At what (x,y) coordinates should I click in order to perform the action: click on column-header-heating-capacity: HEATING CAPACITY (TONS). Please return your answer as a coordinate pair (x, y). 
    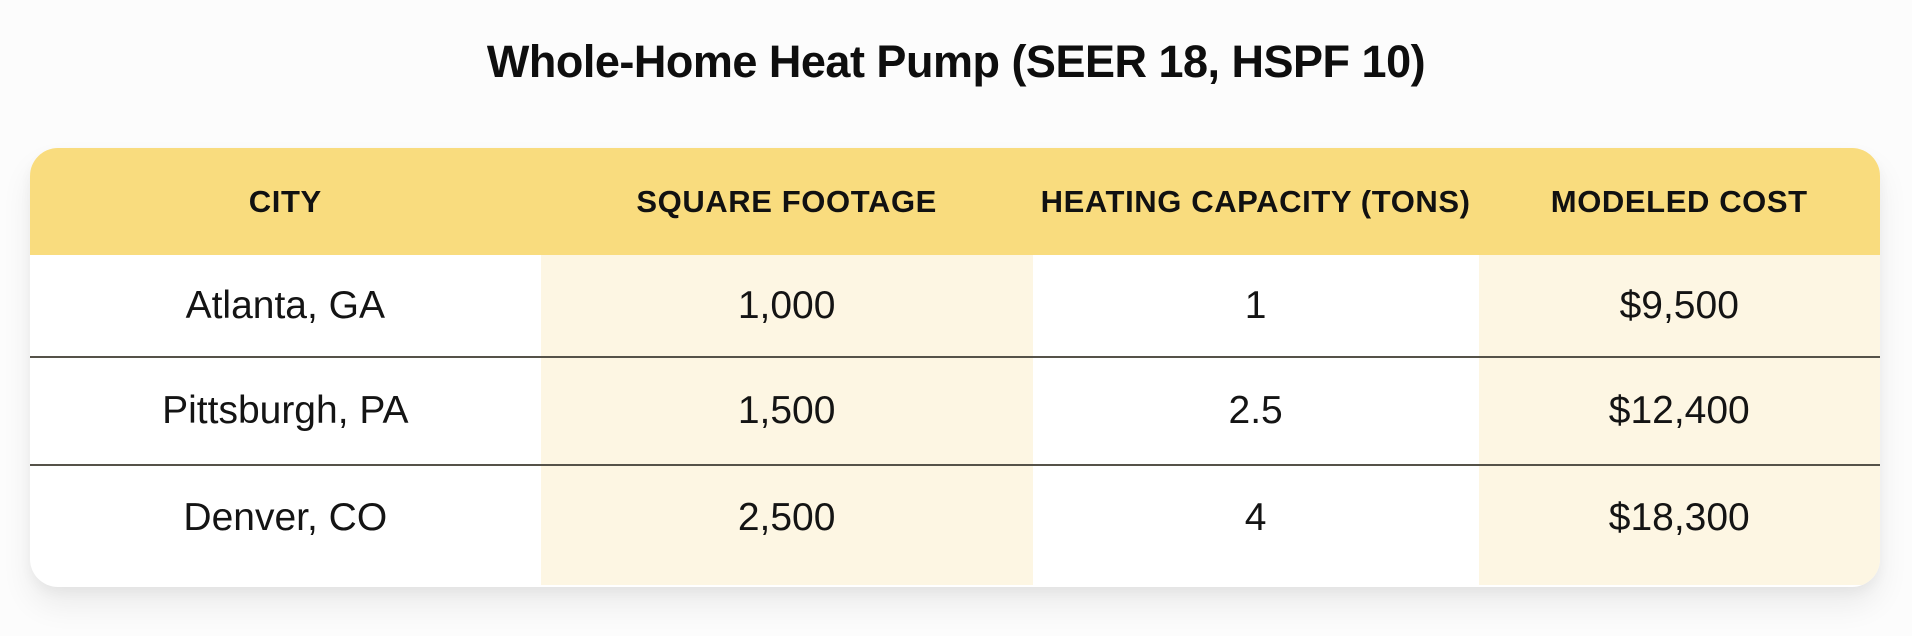
    Looking at the image, I should click on (1255, 201).